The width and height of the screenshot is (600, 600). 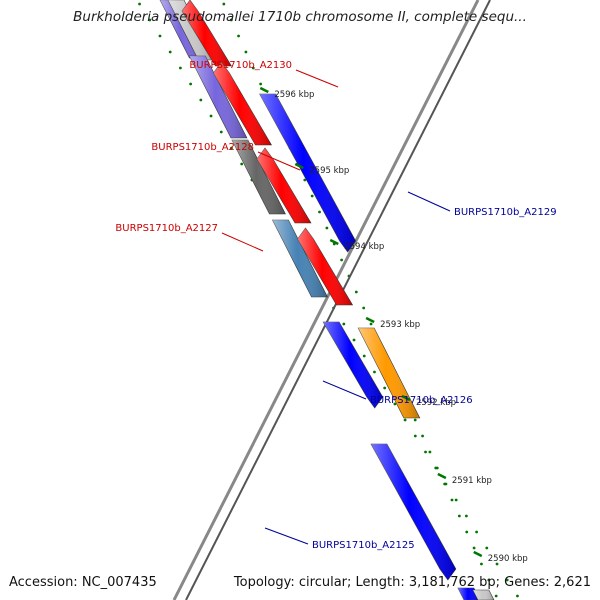 I want to click on feature-a2130-shading, so click(x=218, y=97).